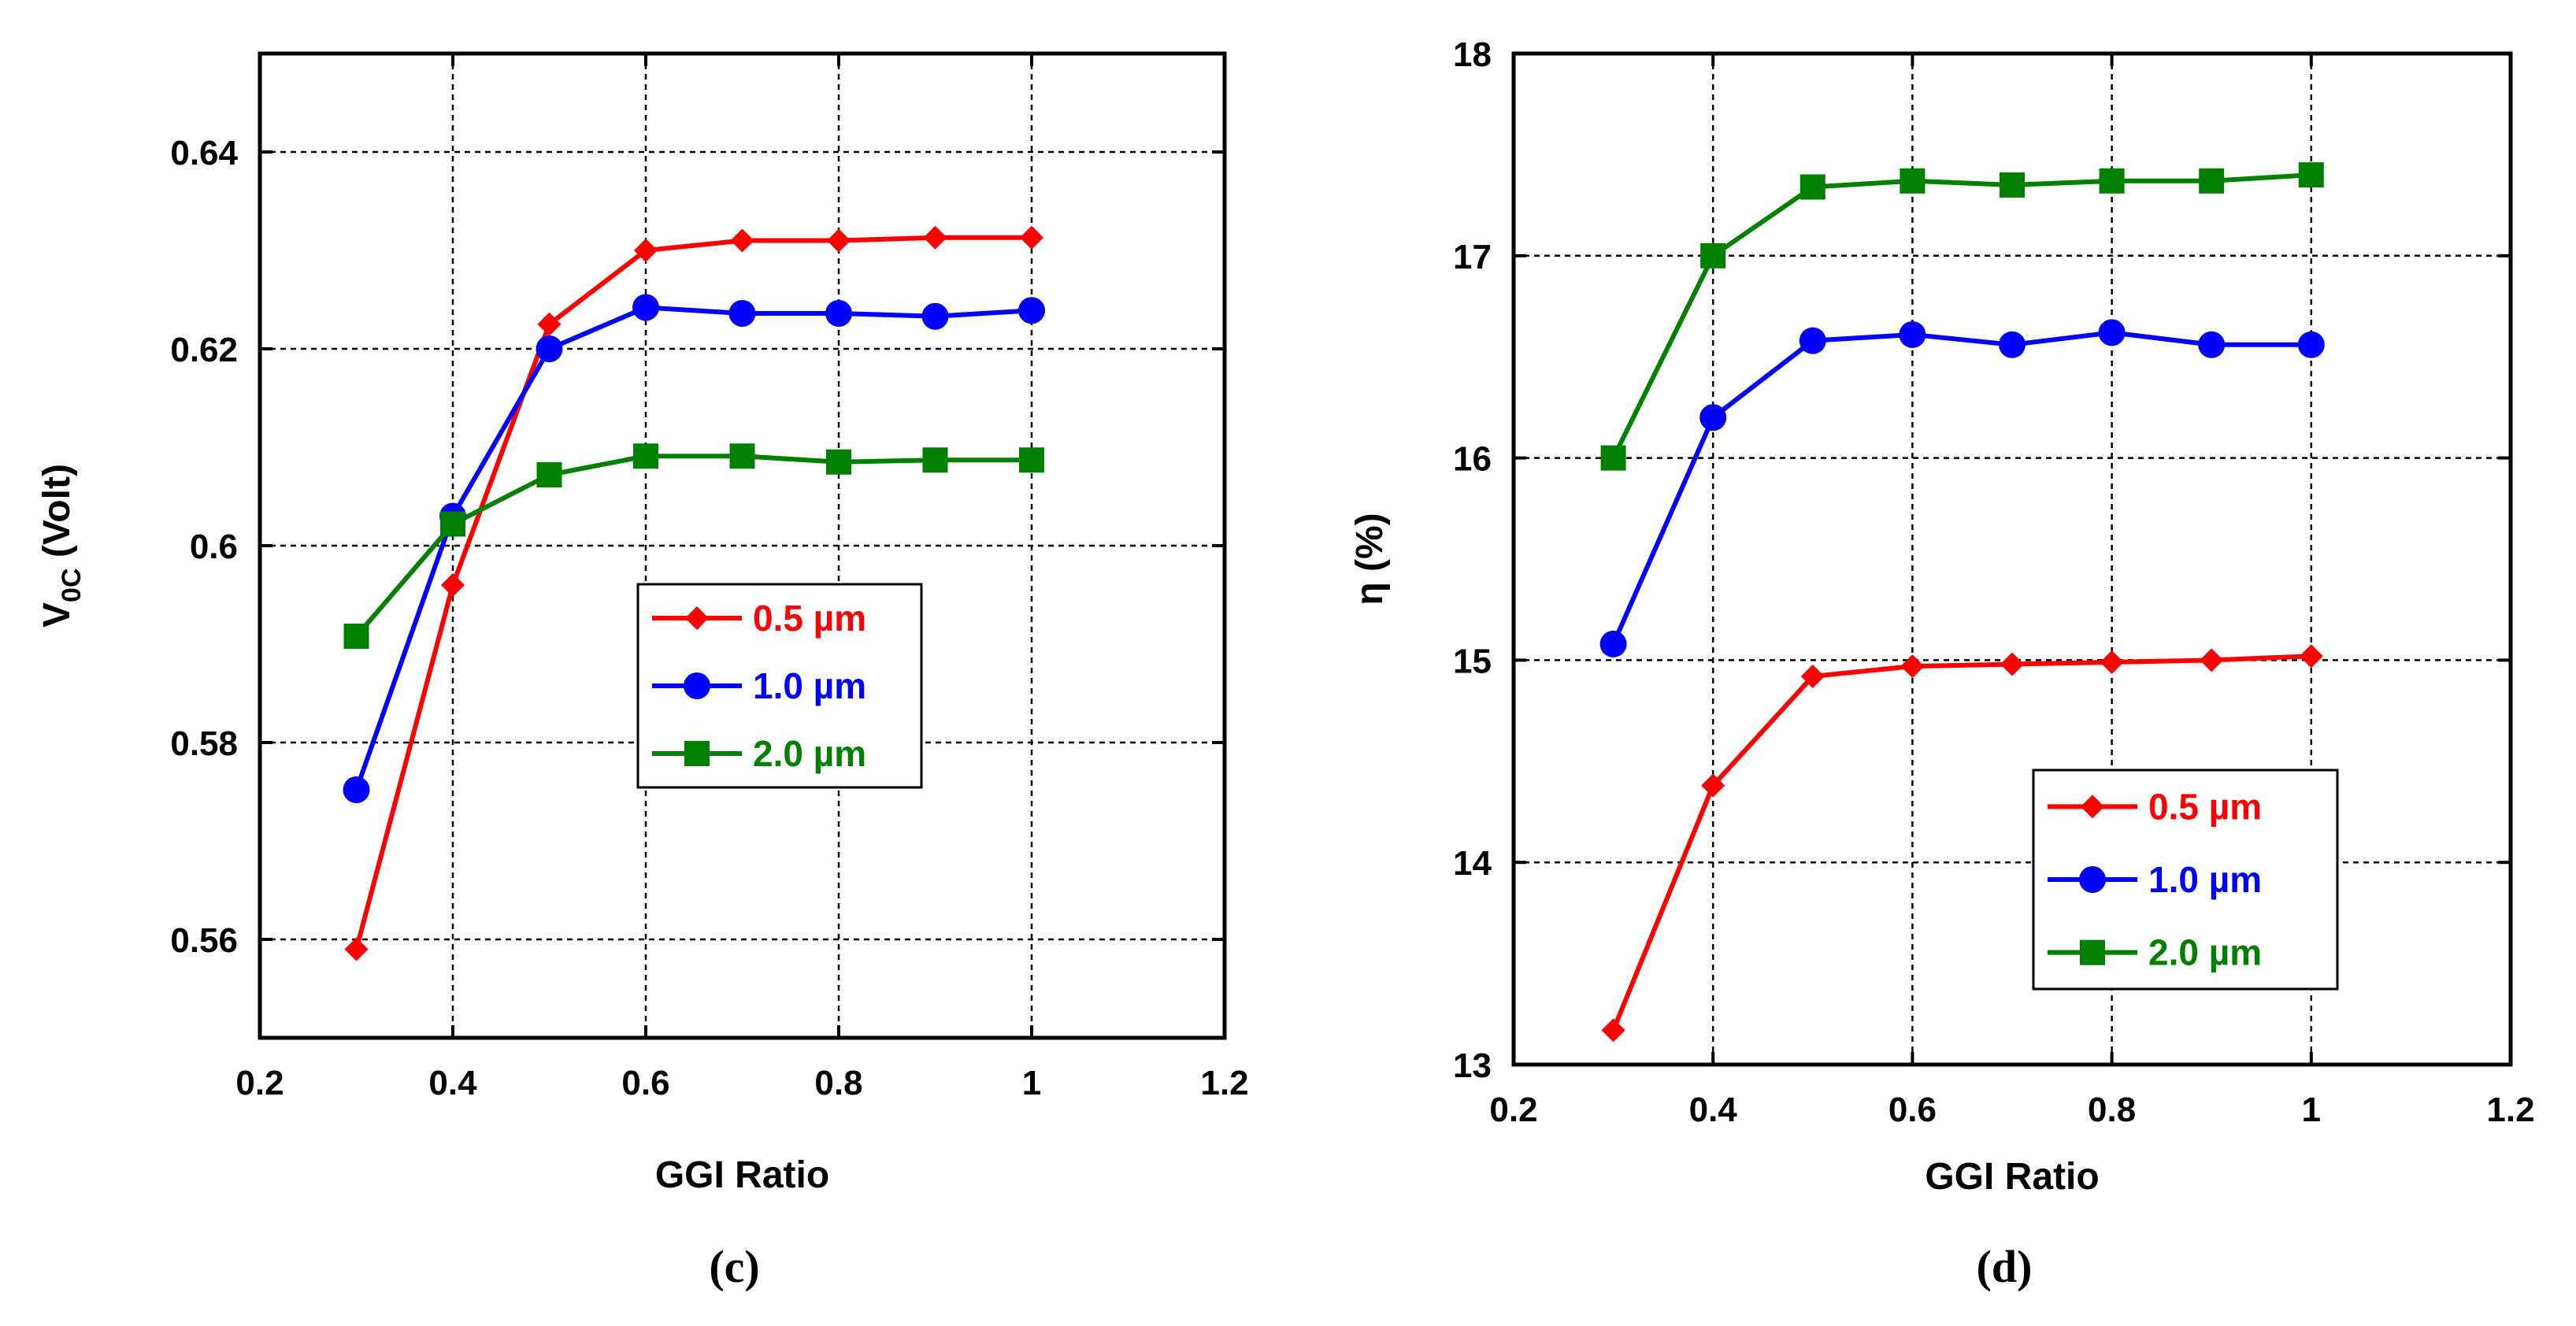  I want to click on y-tick-label: 15, so click(1472, 661).